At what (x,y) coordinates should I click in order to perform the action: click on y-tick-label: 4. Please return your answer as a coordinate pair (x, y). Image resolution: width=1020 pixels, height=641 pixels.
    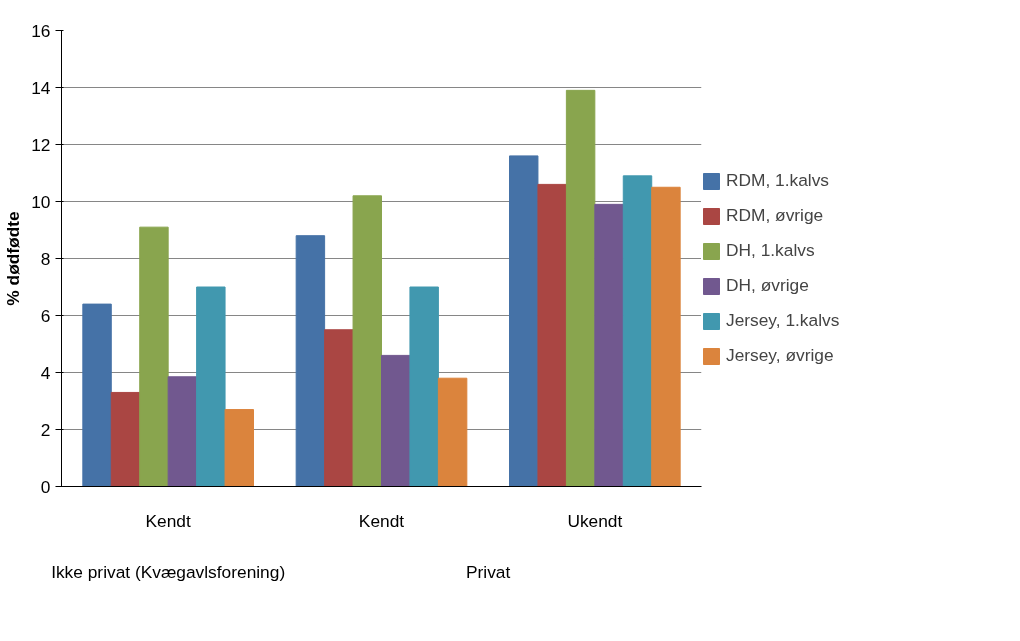
    Looking at the image, I should click on (45, 372).